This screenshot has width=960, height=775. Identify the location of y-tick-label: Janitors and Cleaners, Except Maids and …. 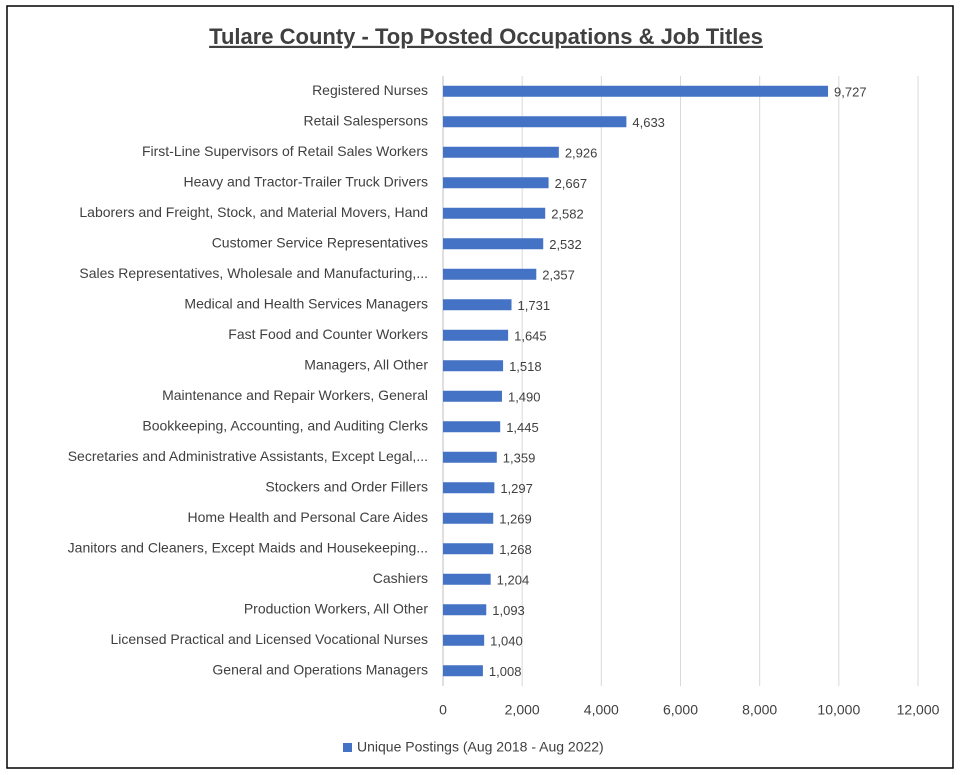
(248, 547).